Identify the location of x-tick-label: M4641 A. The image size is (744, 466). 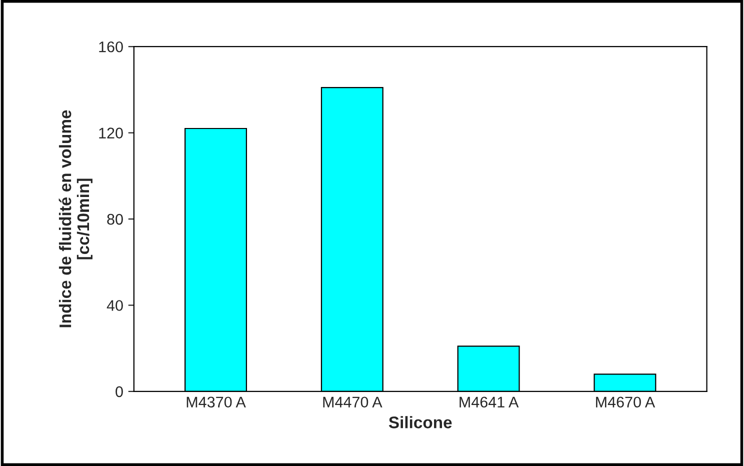
(489, 402).